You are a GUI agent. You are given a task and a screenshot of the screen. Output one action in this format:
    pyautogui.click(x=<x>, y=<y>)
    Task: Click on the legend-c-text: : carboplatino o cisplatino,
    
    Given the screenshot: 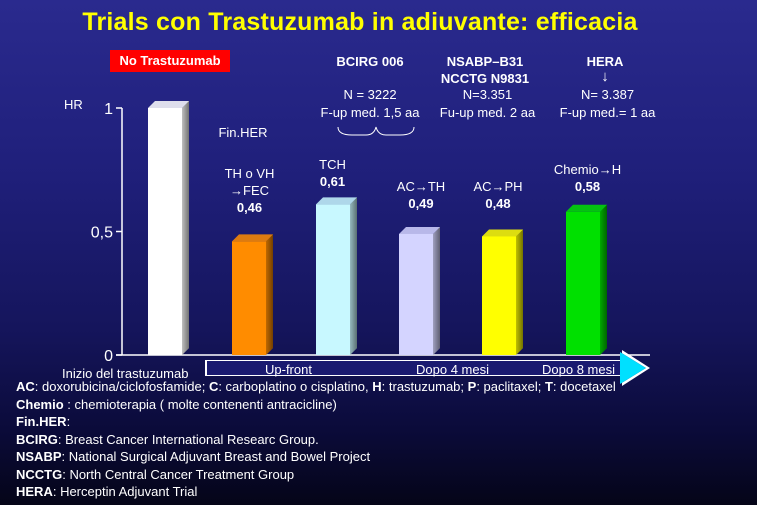 What is the action you would take?
    pyautogui.click(x=295, y=386)
    